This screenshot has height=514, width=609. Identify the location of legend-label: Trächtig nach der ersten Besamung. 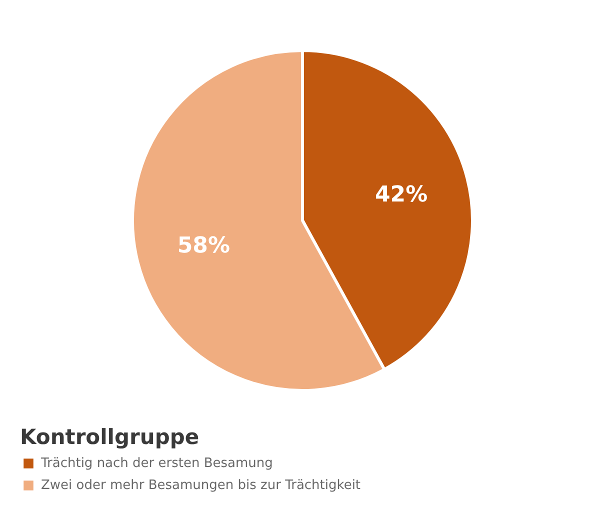
(157, 463).